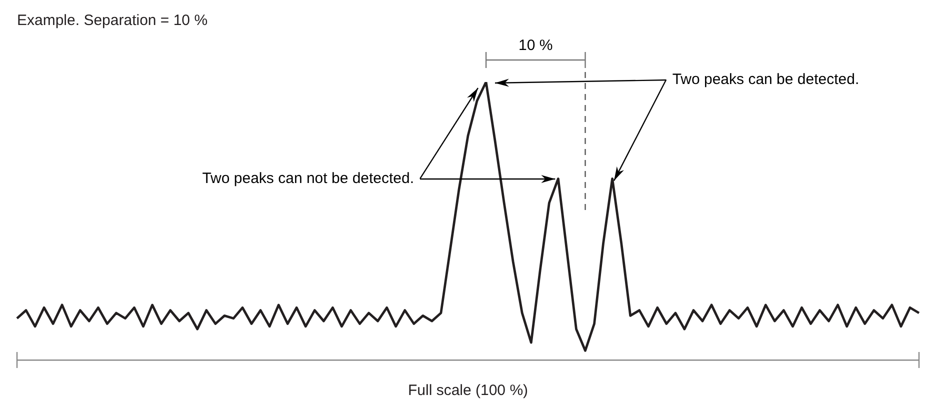 This screenshot has height=408, width=935. What do you see at coordinates (308, 178) in the screenshot?
I see `annotation: Two peaks can not be detected.` at bounding box center [308, 178].